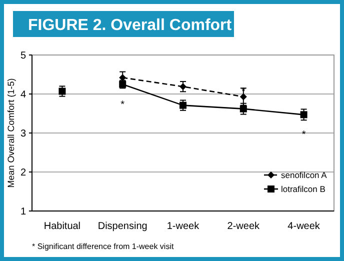  What do you see at coordinates (23, 95) in the screenshot?
I see `y-tick-label: 4` at bounding box center [23, 95].